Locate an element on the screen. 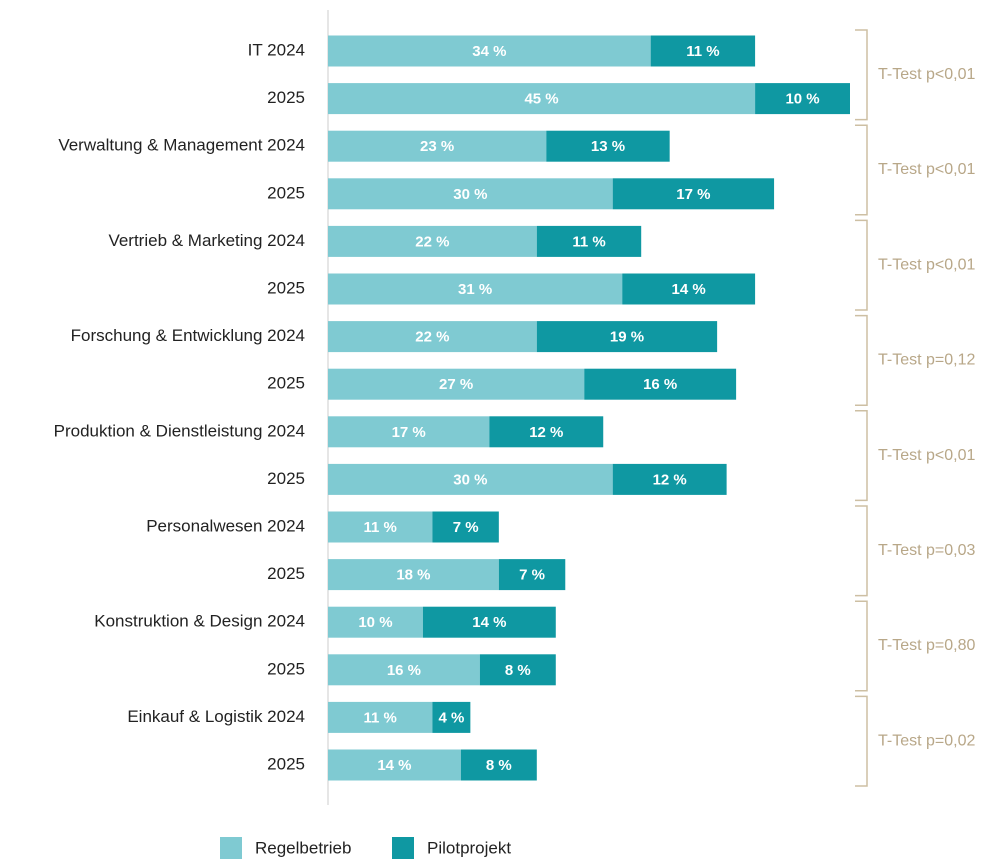  value-label: 13 % is located at coordinates (608, 146).